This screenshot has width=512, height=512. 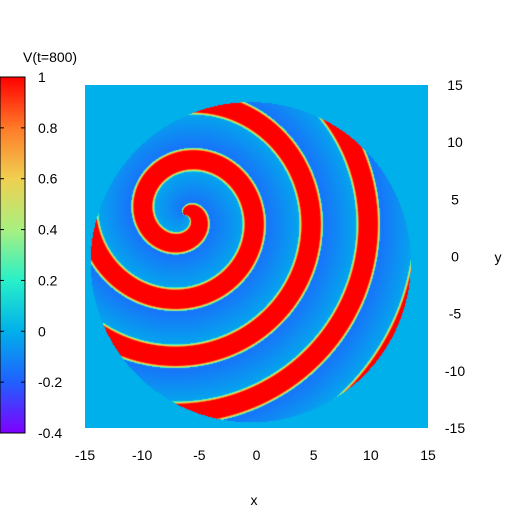 I want to click on colorbar-tick-label: 0.6, so click(x=48, y=179).